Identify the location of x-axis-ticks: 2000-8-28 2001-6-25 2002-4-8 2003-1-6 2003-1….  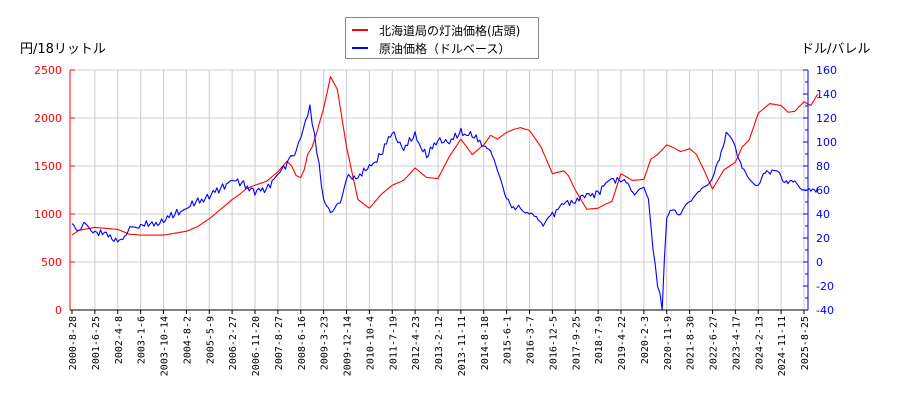
(439, 343).